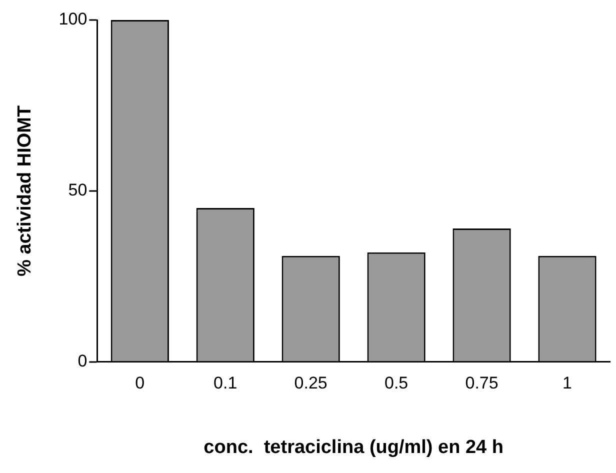  What do you see at coordinates (396, 383) in the screenshot?
I see `x-tick-label: 0.5` at bounding box center [396, 383].